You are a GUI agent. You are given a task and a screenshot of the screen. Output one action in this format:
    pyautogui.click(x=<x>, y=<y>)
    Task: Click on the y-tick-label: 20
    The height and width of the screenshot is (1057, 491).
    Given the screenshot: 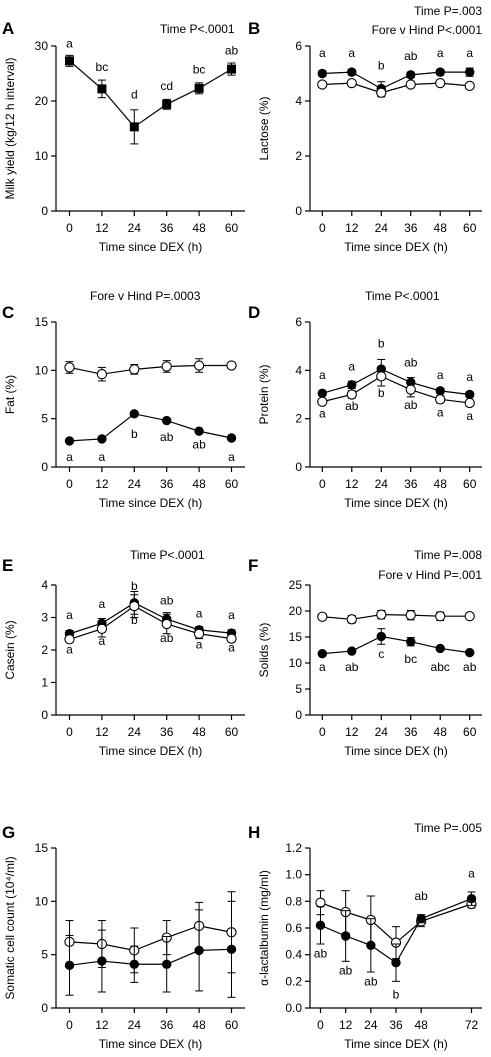 What is the action you would take?
    pyautogui.click(x=42, y=101)
    